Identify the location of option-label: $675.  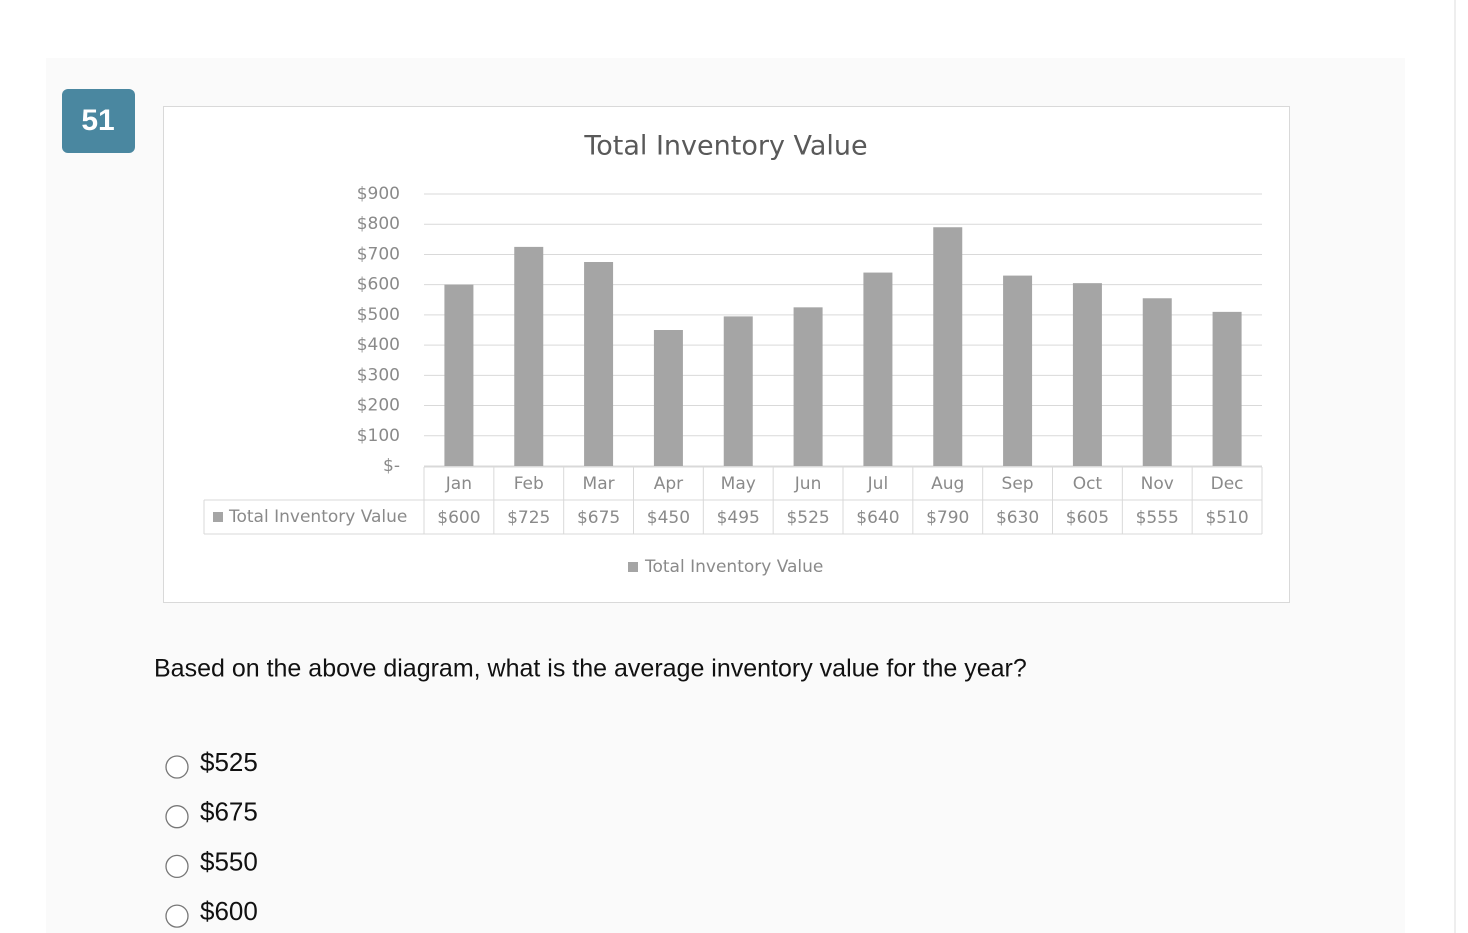
(229, 812).